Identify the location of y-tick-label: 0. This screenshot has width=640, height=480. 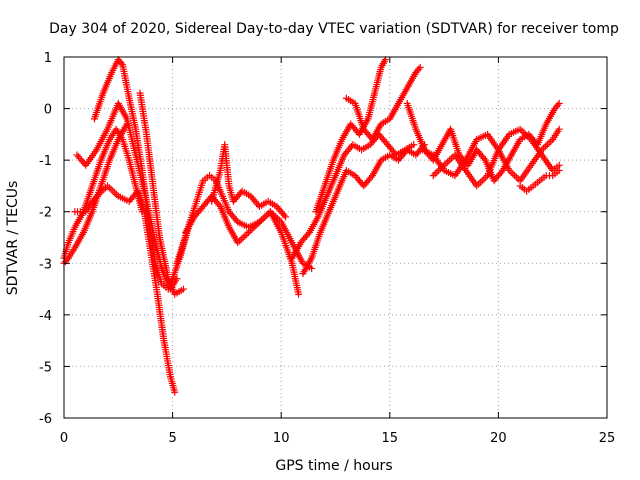
(48, 110).